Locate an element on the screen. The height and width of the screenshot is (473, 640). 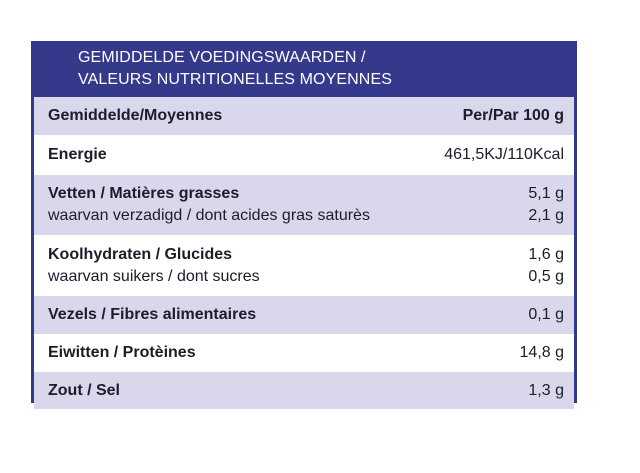
fat-label: Vetten / Matières grasses is located at coordinates (144, 193).